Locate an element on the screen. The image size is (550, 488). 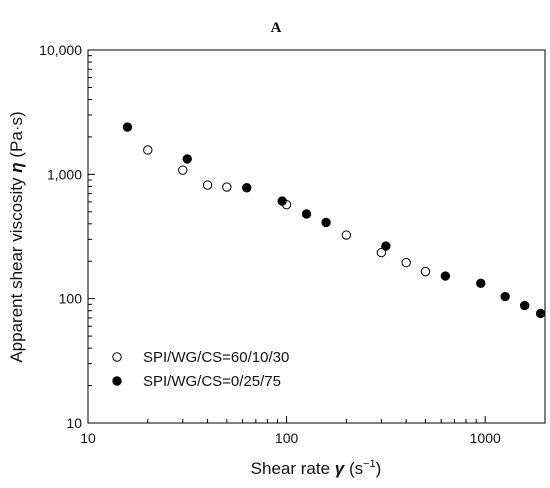
x-tick-label: 1000 is located at coordinates (485, 438).